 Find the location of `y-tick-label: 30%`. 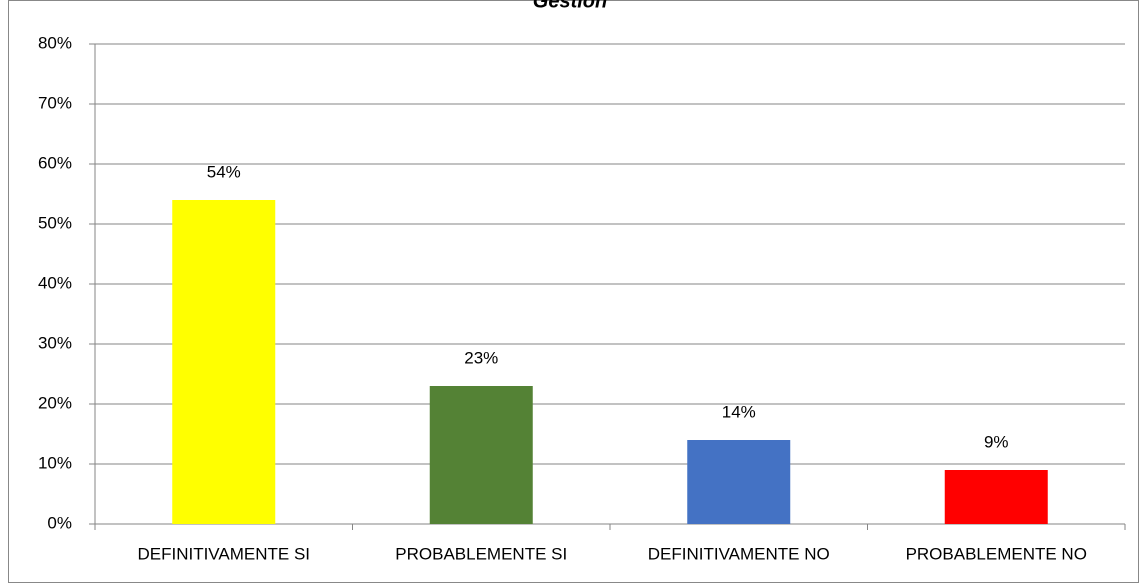

y-tick-label: 30% is located at coordinates (55, 342).